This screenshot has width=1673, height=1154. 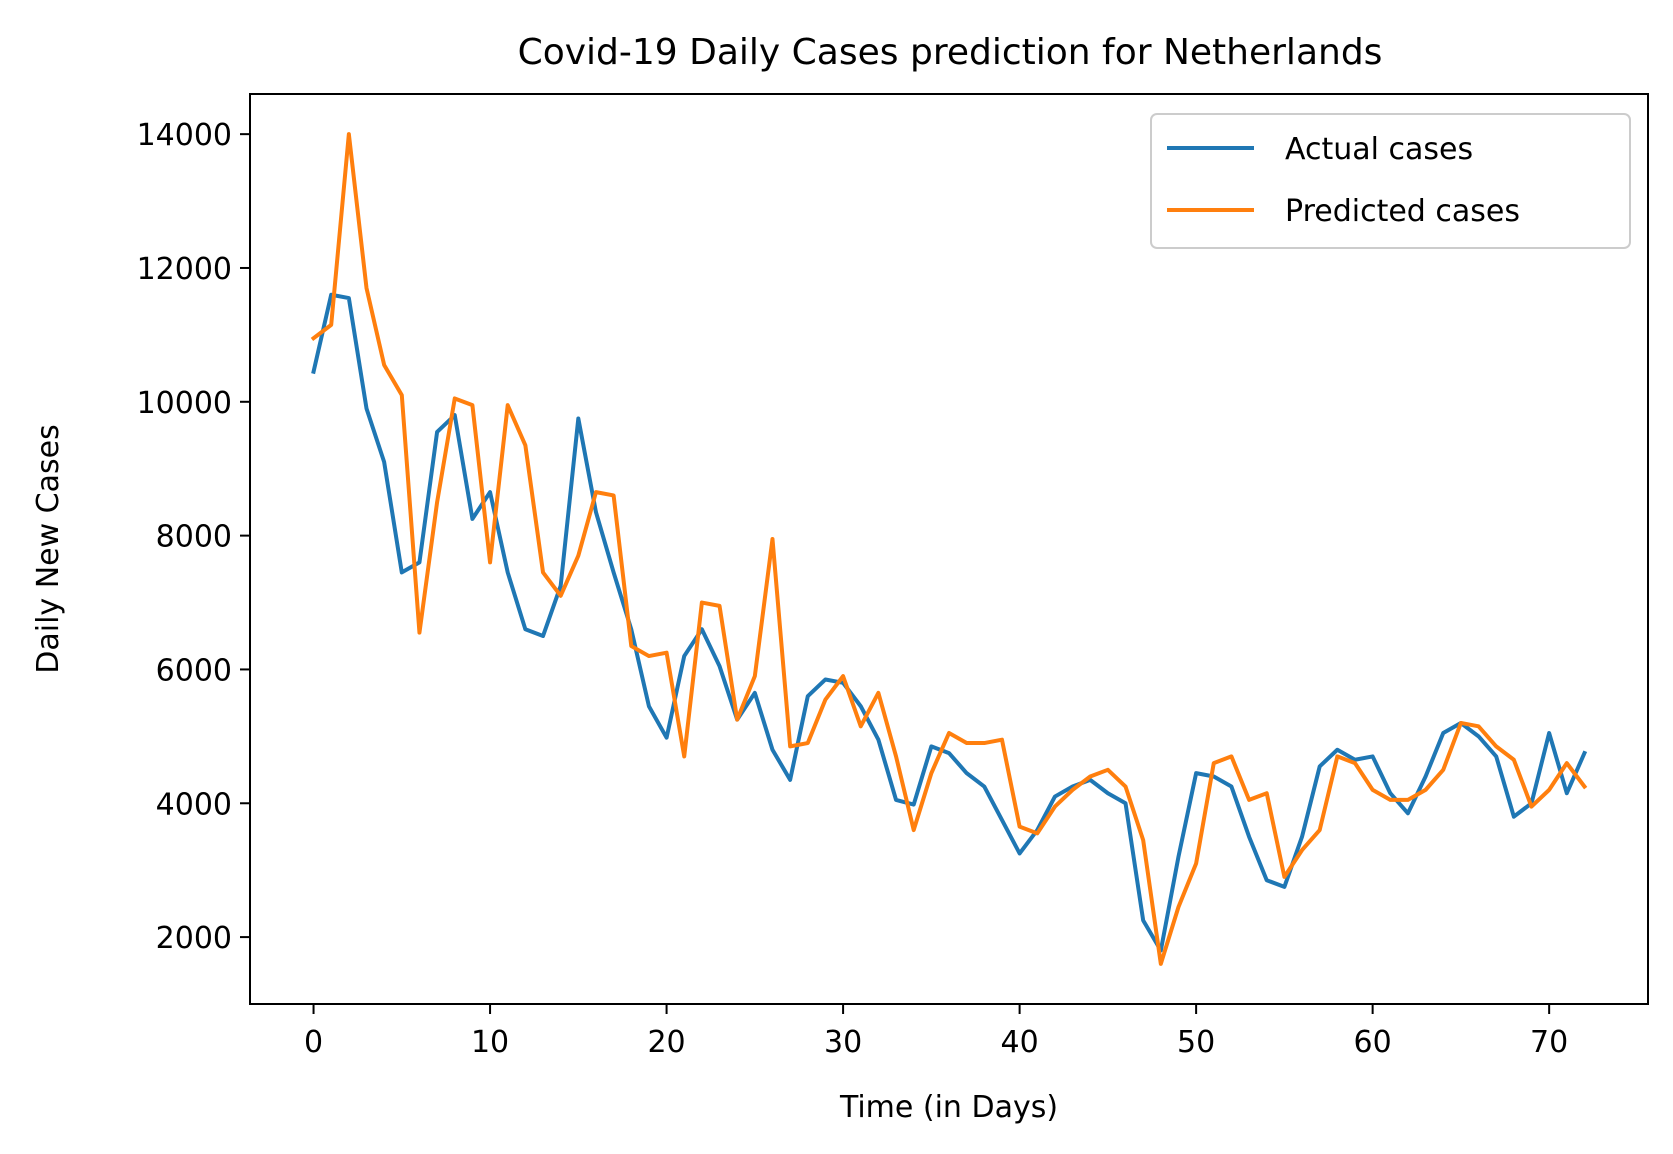 What do you see at coordinates (48, 548) in the screenshot?
I see `y-axis-label: Daily New Cases` at bounding box center [48, 548].